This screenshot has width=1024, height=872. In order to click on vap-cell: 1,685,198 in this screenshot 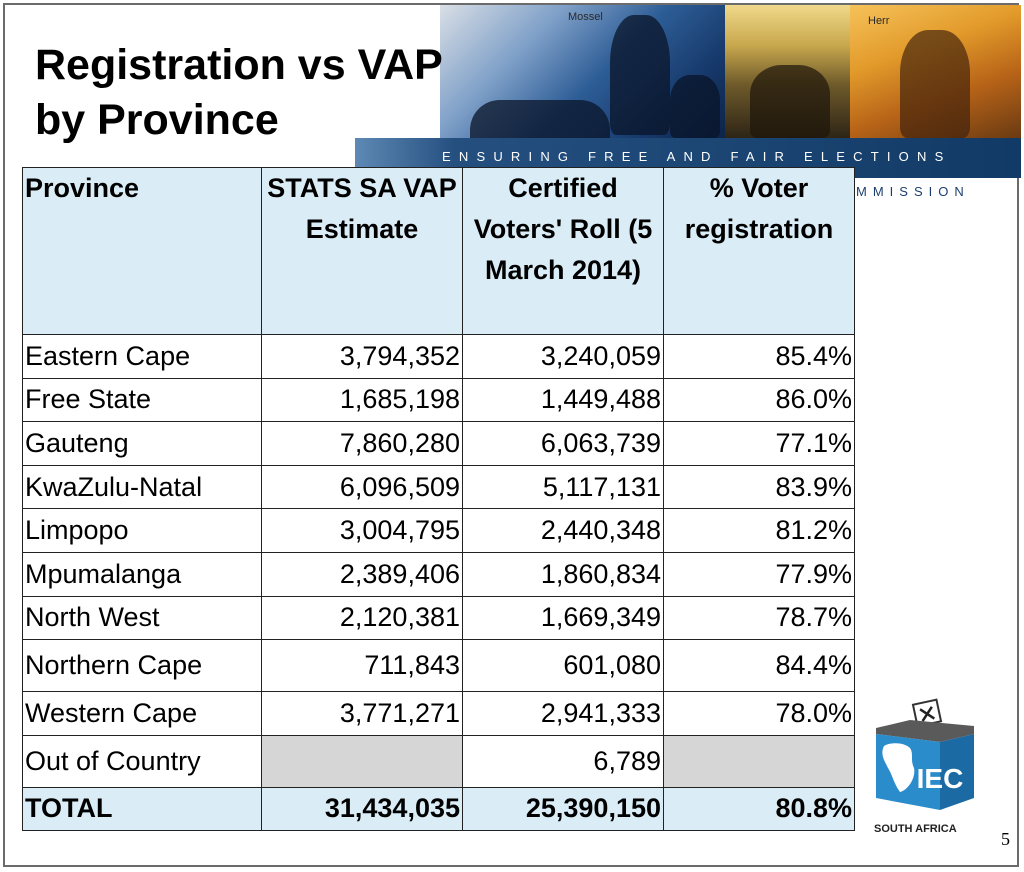, I will do `click(362, 400)`.